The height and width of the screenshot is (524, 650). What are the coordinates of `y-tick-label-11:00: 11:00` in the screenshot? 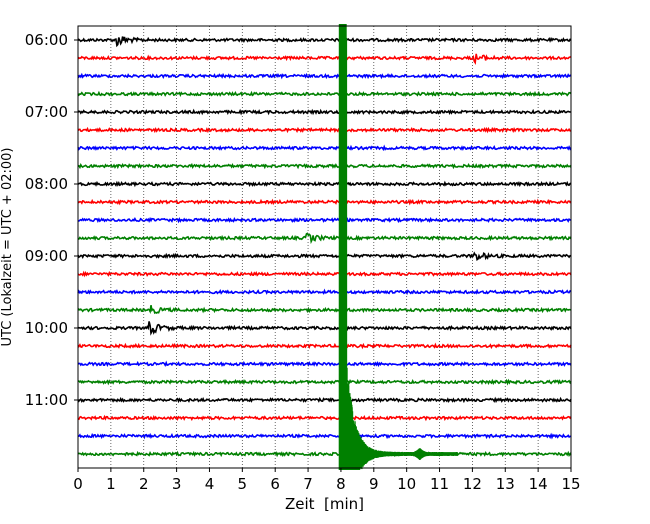 It's located at (46, 400).